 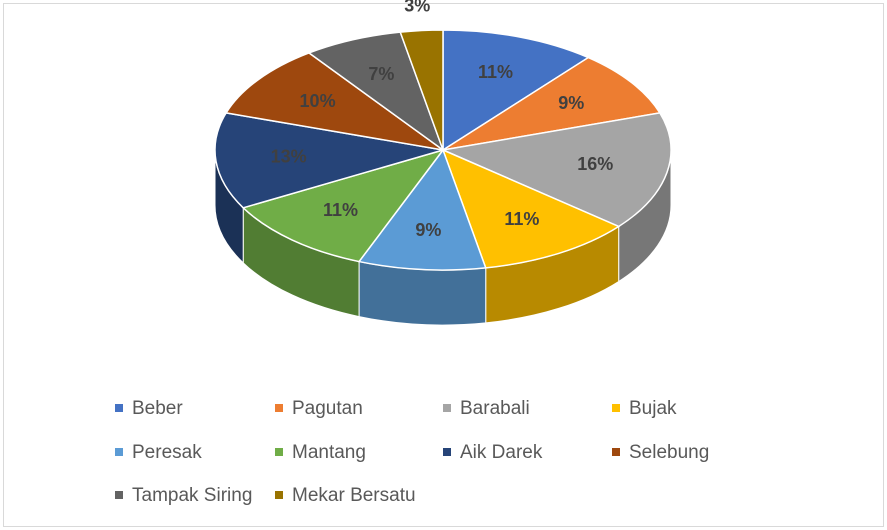 I want to click on legend-label: Bujak, so click(x=653, y=408).